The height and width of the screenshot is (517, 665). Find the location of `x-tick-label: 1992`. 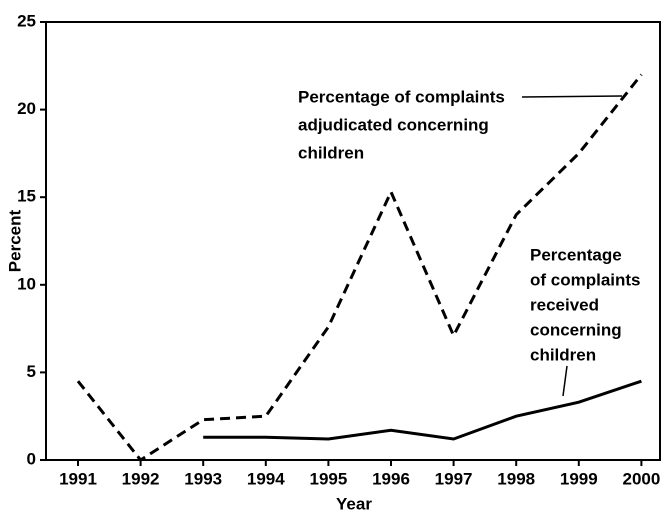

x-tick-label: 1992 is located at coordinates (141, 478).